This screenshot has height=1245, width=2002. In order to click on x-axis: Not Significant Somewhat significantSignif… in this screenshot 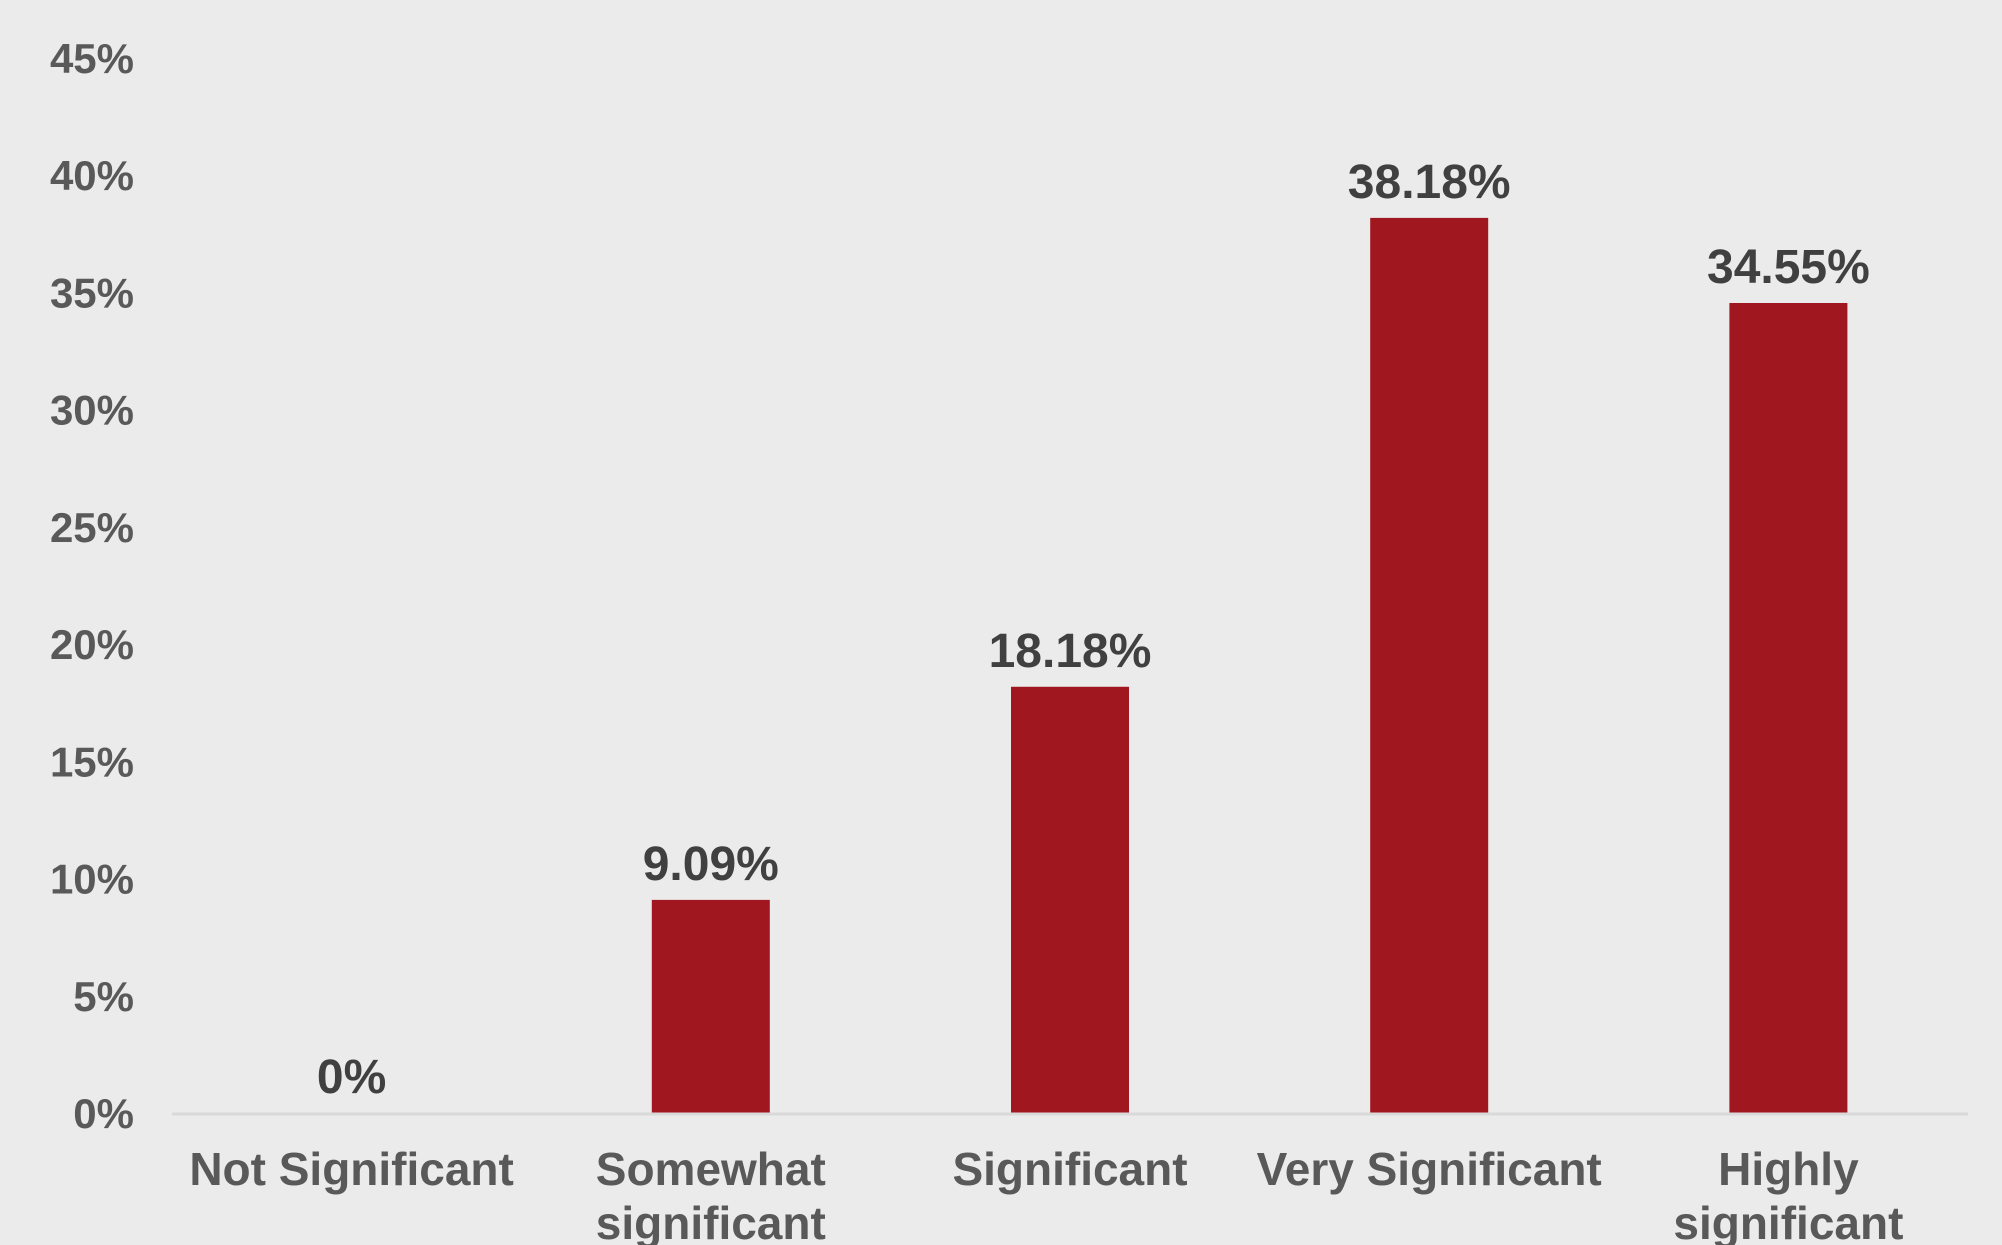, I will do `click(1046, 1194)`.